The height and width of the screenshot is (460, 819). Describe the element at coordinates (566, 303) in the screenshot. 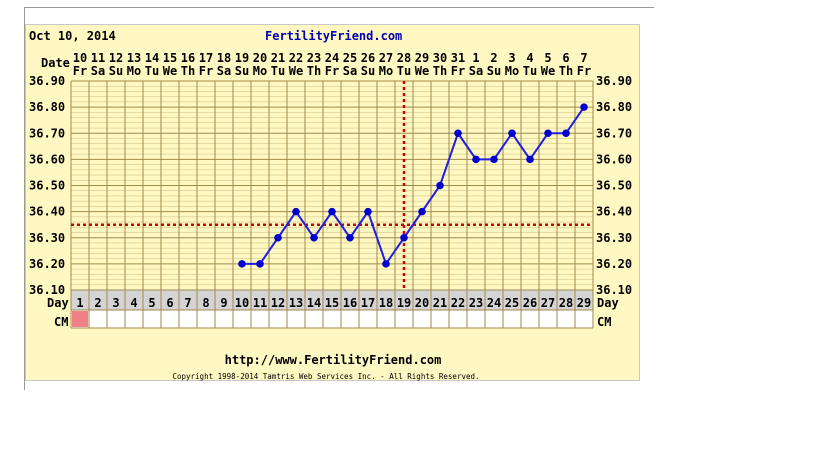

I see `cycle-day-label: 28` at that location.